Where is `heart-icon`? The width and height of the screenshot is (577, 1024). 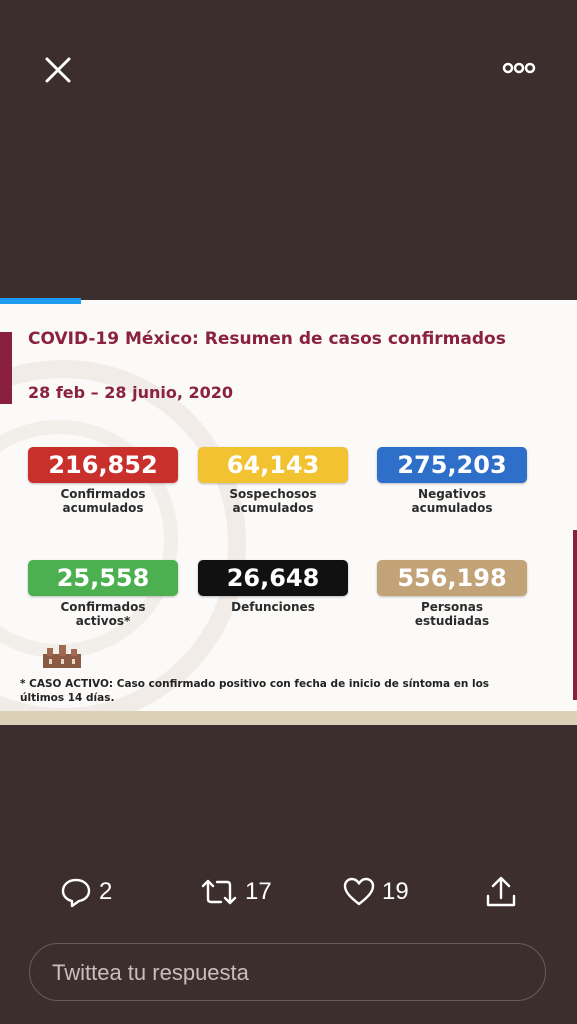 heart-icon is located at coordinates (359, 891).